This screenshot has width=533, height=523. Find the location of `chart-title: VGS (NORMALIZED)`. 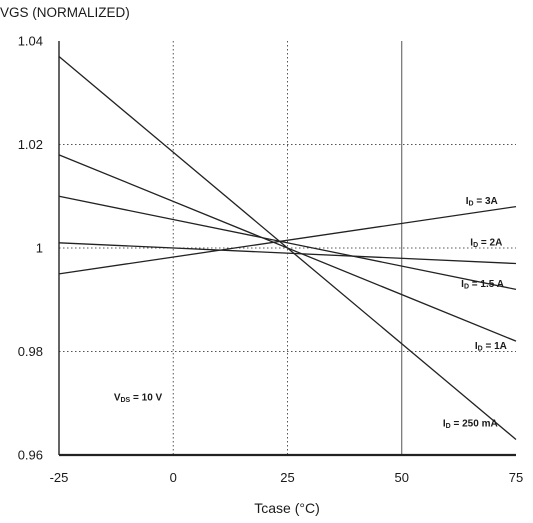

chart-title: VGS (NORMALIZED) is located at coordinates (65, 12).